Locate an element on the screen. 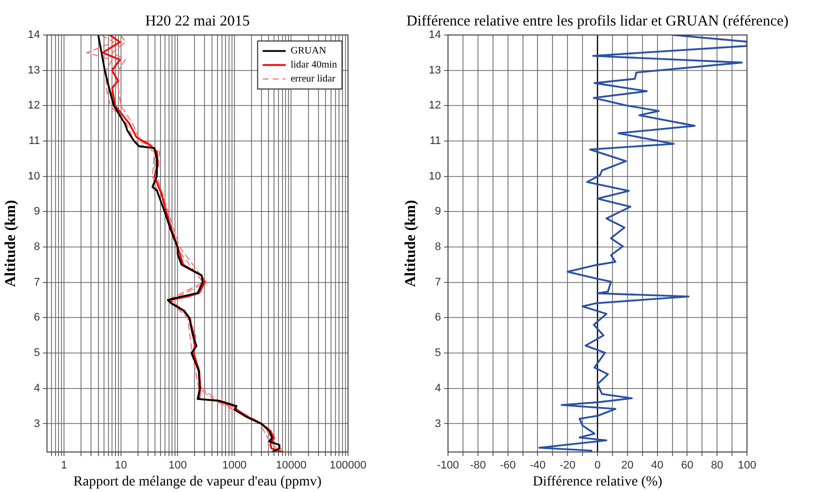  x-tick-label: 10 is located at coordinates (120, 466).